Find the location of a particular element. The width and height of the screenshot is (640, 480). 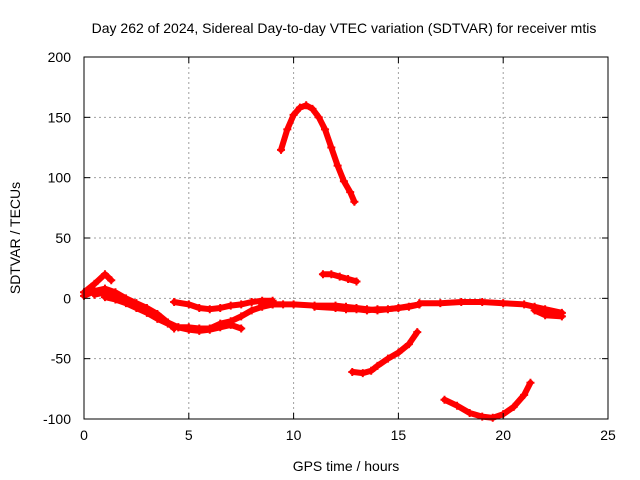

y-tick-label: 150 is located at coordinates (60, 117).